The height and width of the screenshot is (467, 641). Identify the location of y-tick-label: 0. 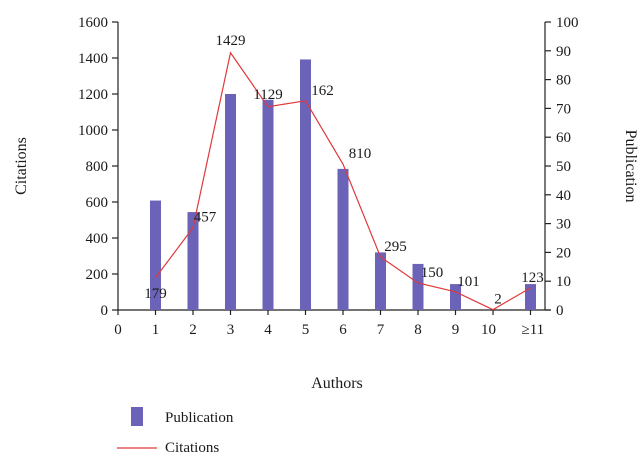
(105, 311).